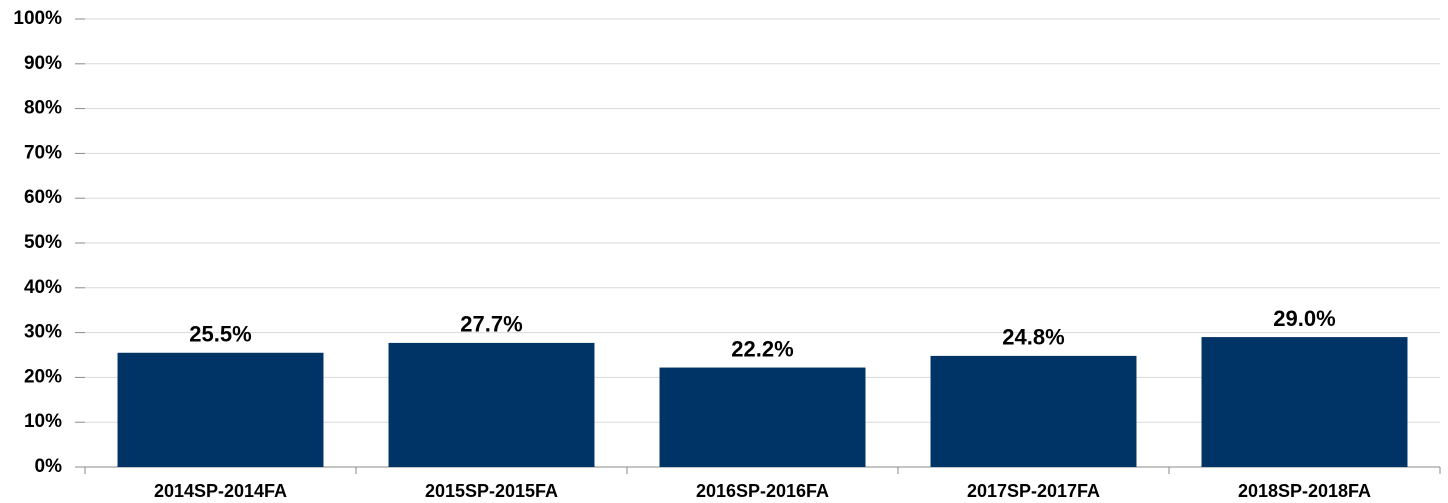  Describe the element at coordinates (43, 421) in the screenshot. I see `y-tick-label: 10%` at that location.